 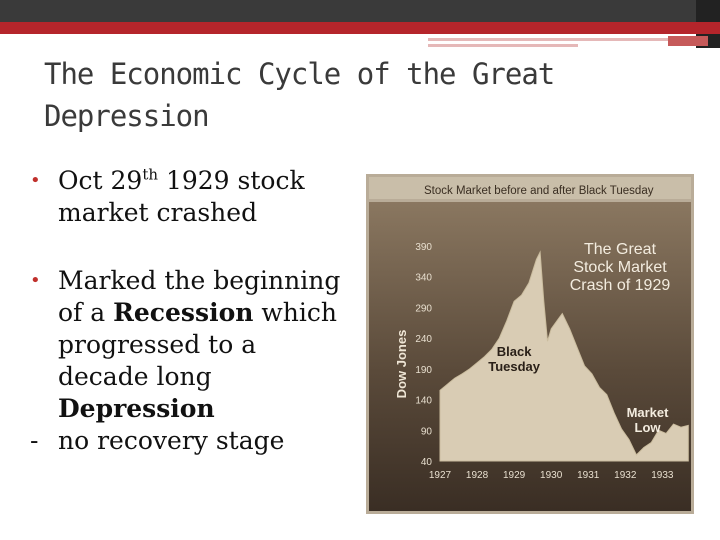 I want to click on x-tick-label: 1930, so click(x=551, y=475).